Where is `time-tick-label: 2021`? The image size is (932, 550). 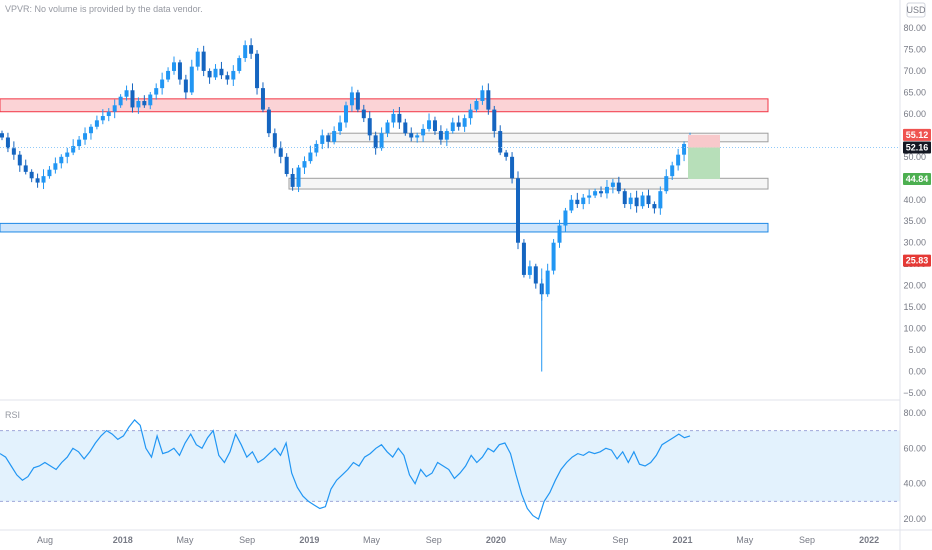
time-tick-label: 2021 is located at coordinates (683, 540).